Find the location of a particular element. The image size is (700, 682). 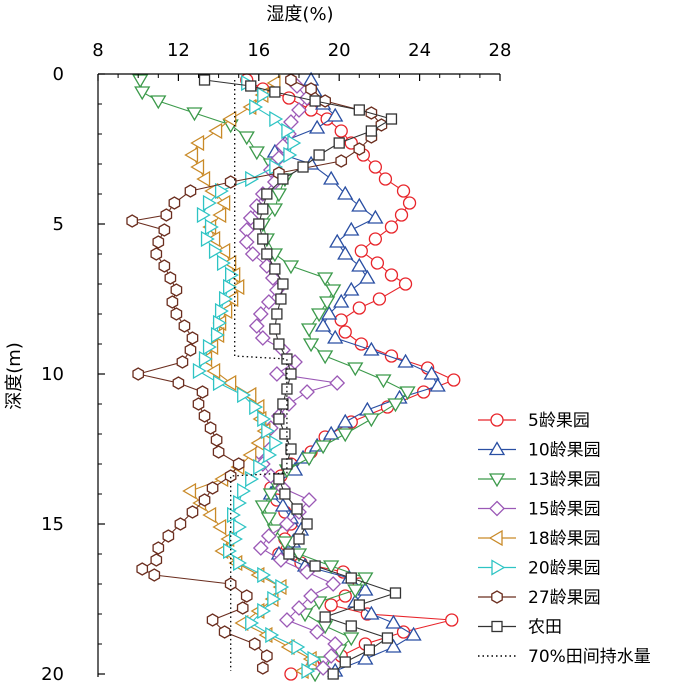

legend-item: 15龄果园 is located at coordinates (539, 510).